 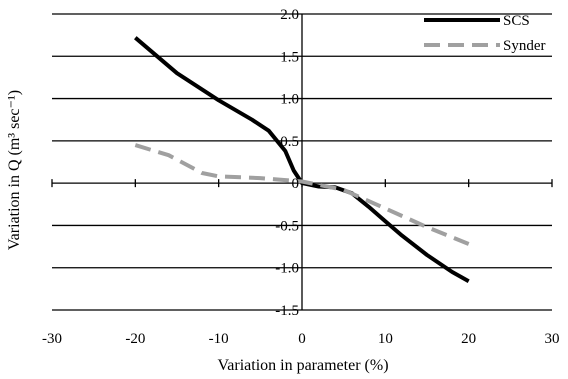 What do you see at coordinates (289, 100) in the screenshot?
I see `y-tick-label: 1.0` at bounding box center [289, 100].